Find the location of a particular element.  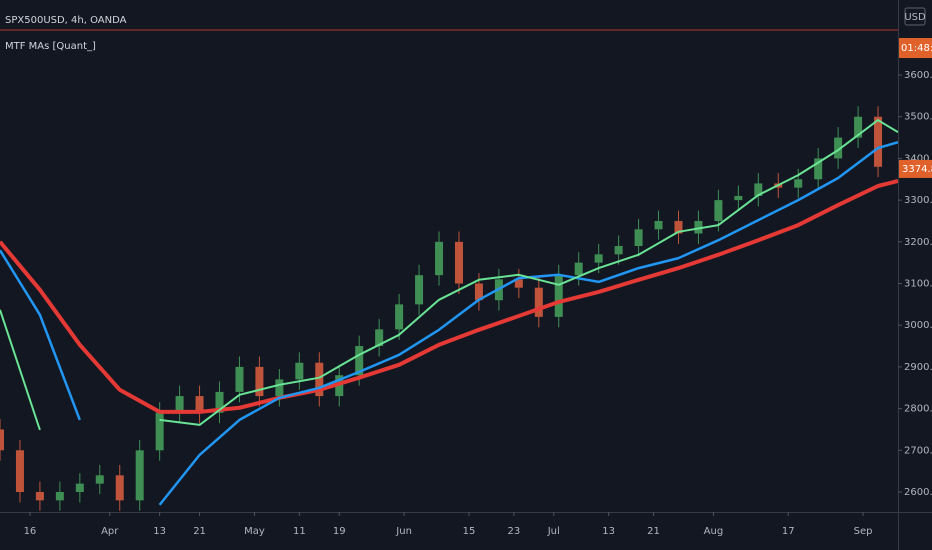

x-tick-label: Aug is located at coordinates (714, 531).